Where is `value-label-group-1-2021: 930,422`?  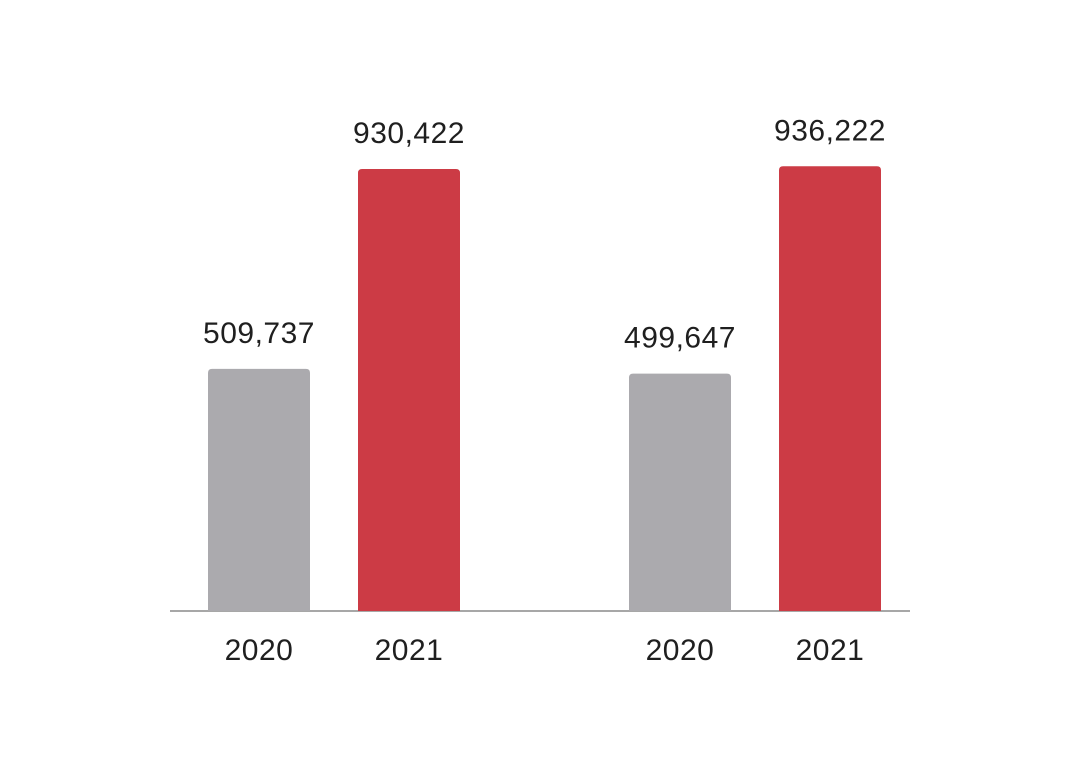
value-label-group-1-2021: 930,422 is located at coordinates (409, 133).